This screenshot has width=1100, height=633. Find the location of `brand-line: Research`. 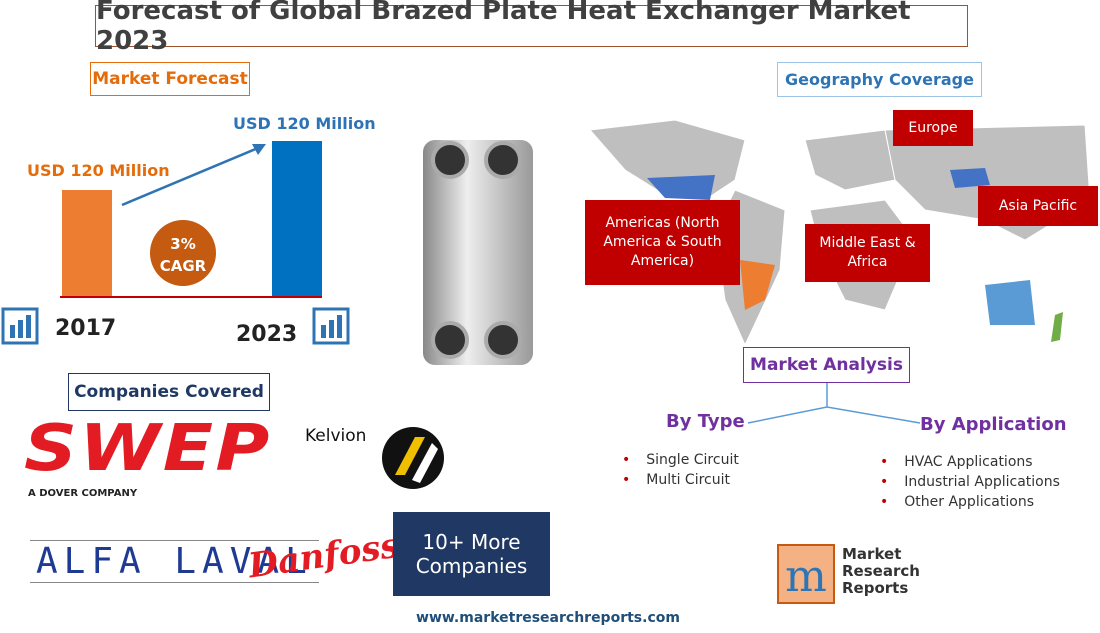

brand-line: Research is located at coordinates (881, 571).